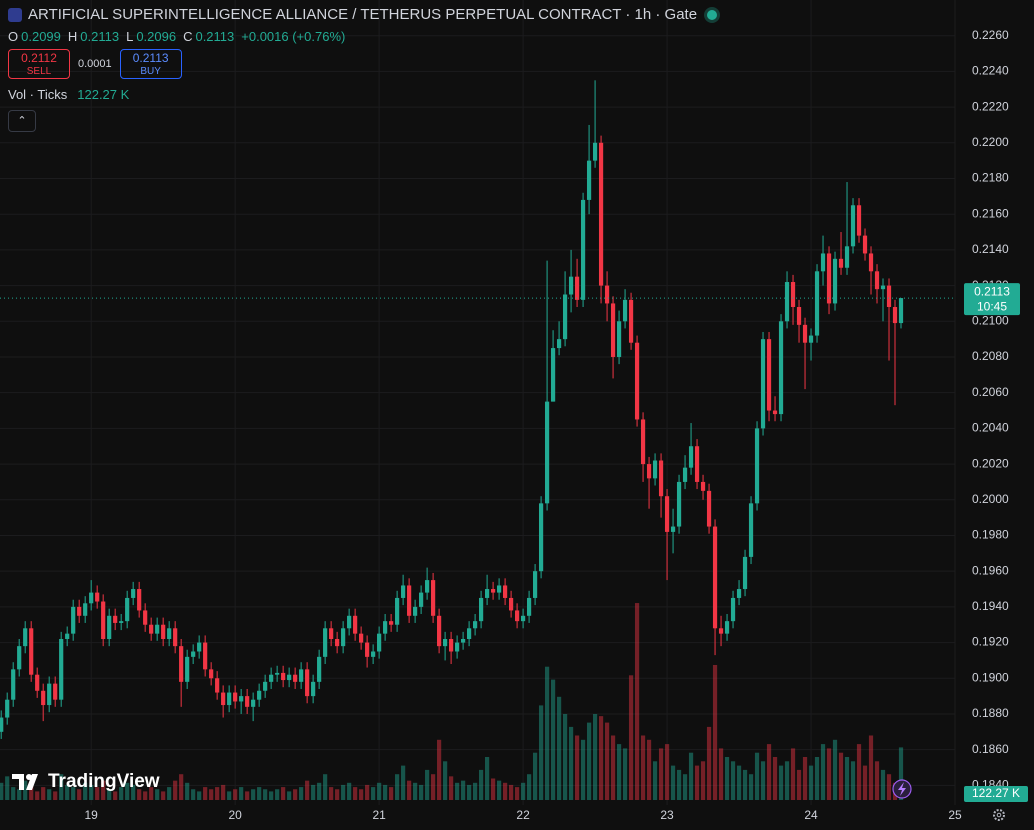 This screenshot has width=1034, height=830. I want to click on buy-price: 0.2113, so click(150, 58).